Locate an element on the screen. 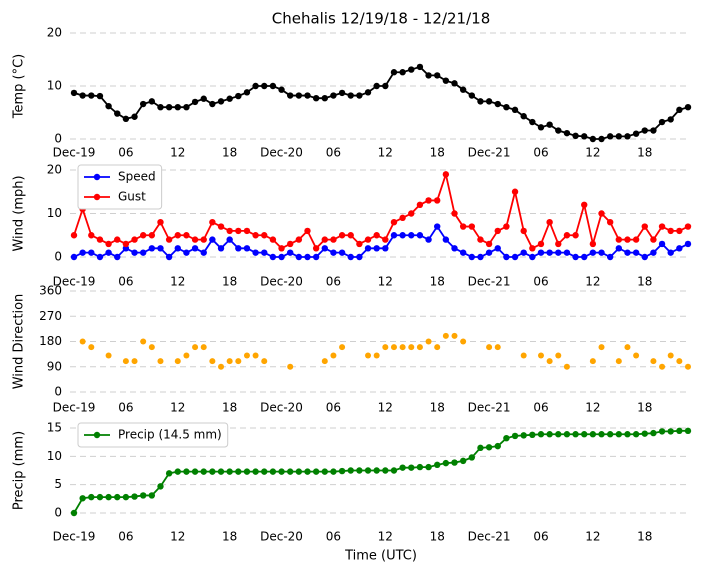 This screenshot has height=577, width=704. legend-label: Gust is located at coordinates (132, 197).